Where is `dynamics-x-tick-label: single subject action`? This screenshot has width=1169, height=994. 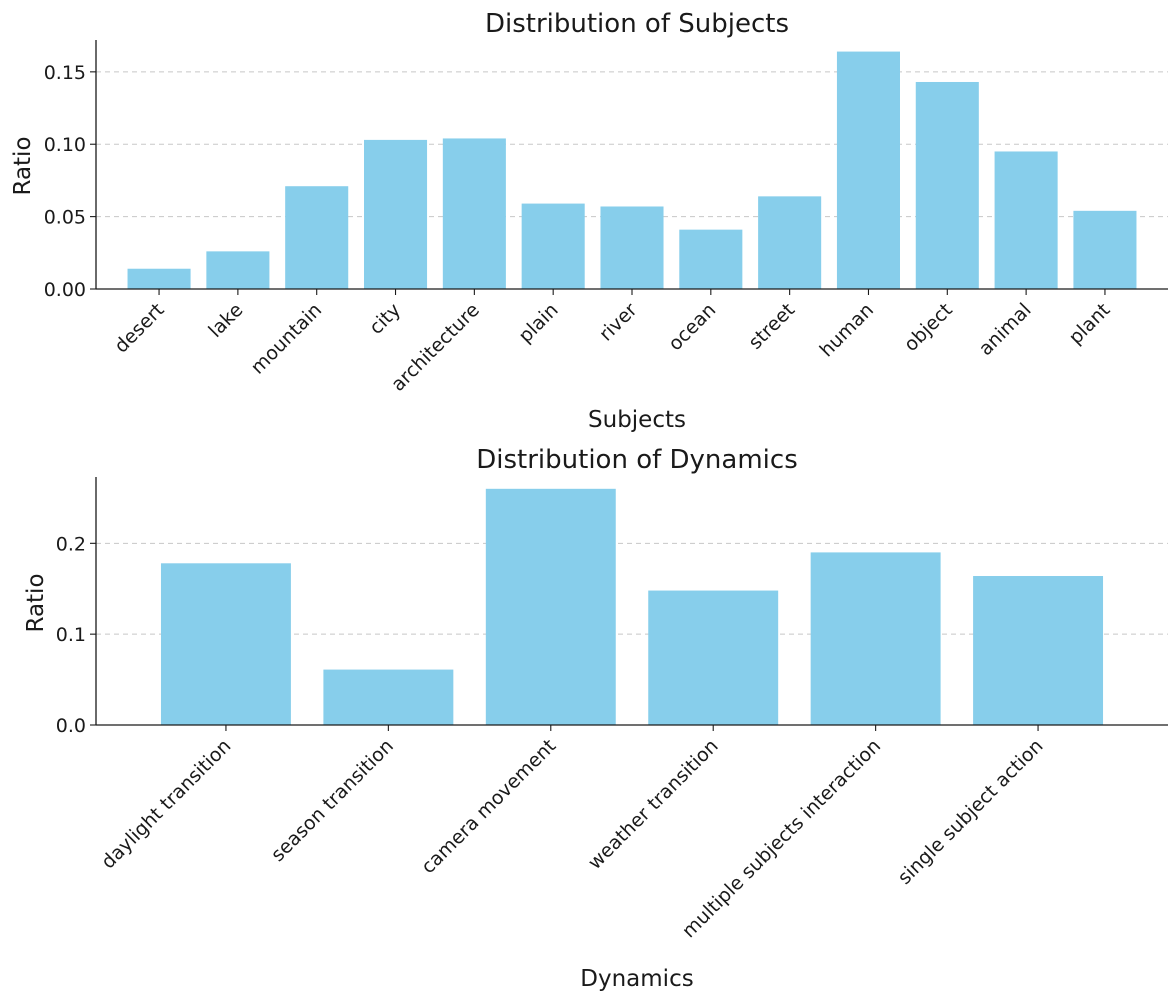
dynamics-x-tick-label: single subject action is located at coordinates (971, 812).